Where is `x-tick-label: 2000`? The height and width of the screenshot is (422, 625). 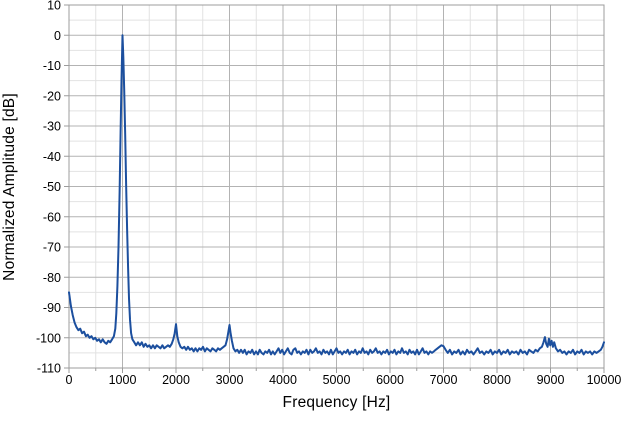
x-tick-label: 2000 is located at coordinates (176, 380).